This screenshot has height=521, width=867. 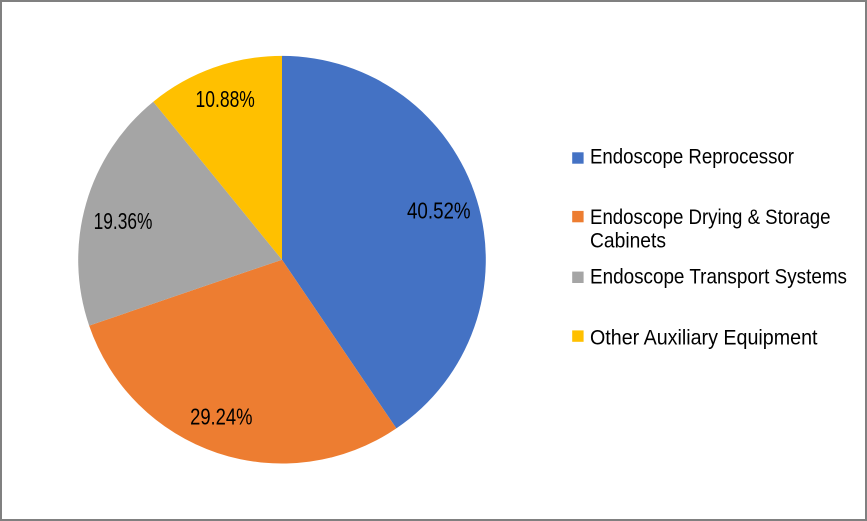 I want to click on svg-text: Endoscope Drying & Storage, so click(x=710, y=217).